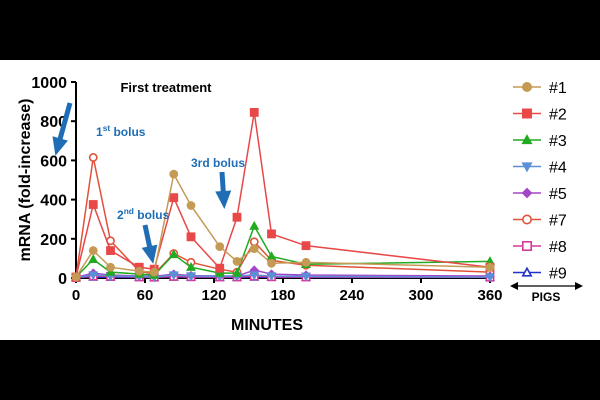 The image size is (600, 400). What do you see at coordinates (145, 295) in the screenshot?
I see `main-x-tick-label: 60` at bounding box center [145, 295].